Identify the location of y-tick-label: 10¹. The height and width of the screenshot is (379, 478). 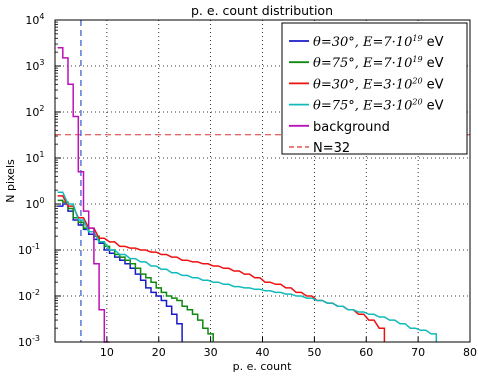
(34, 157).